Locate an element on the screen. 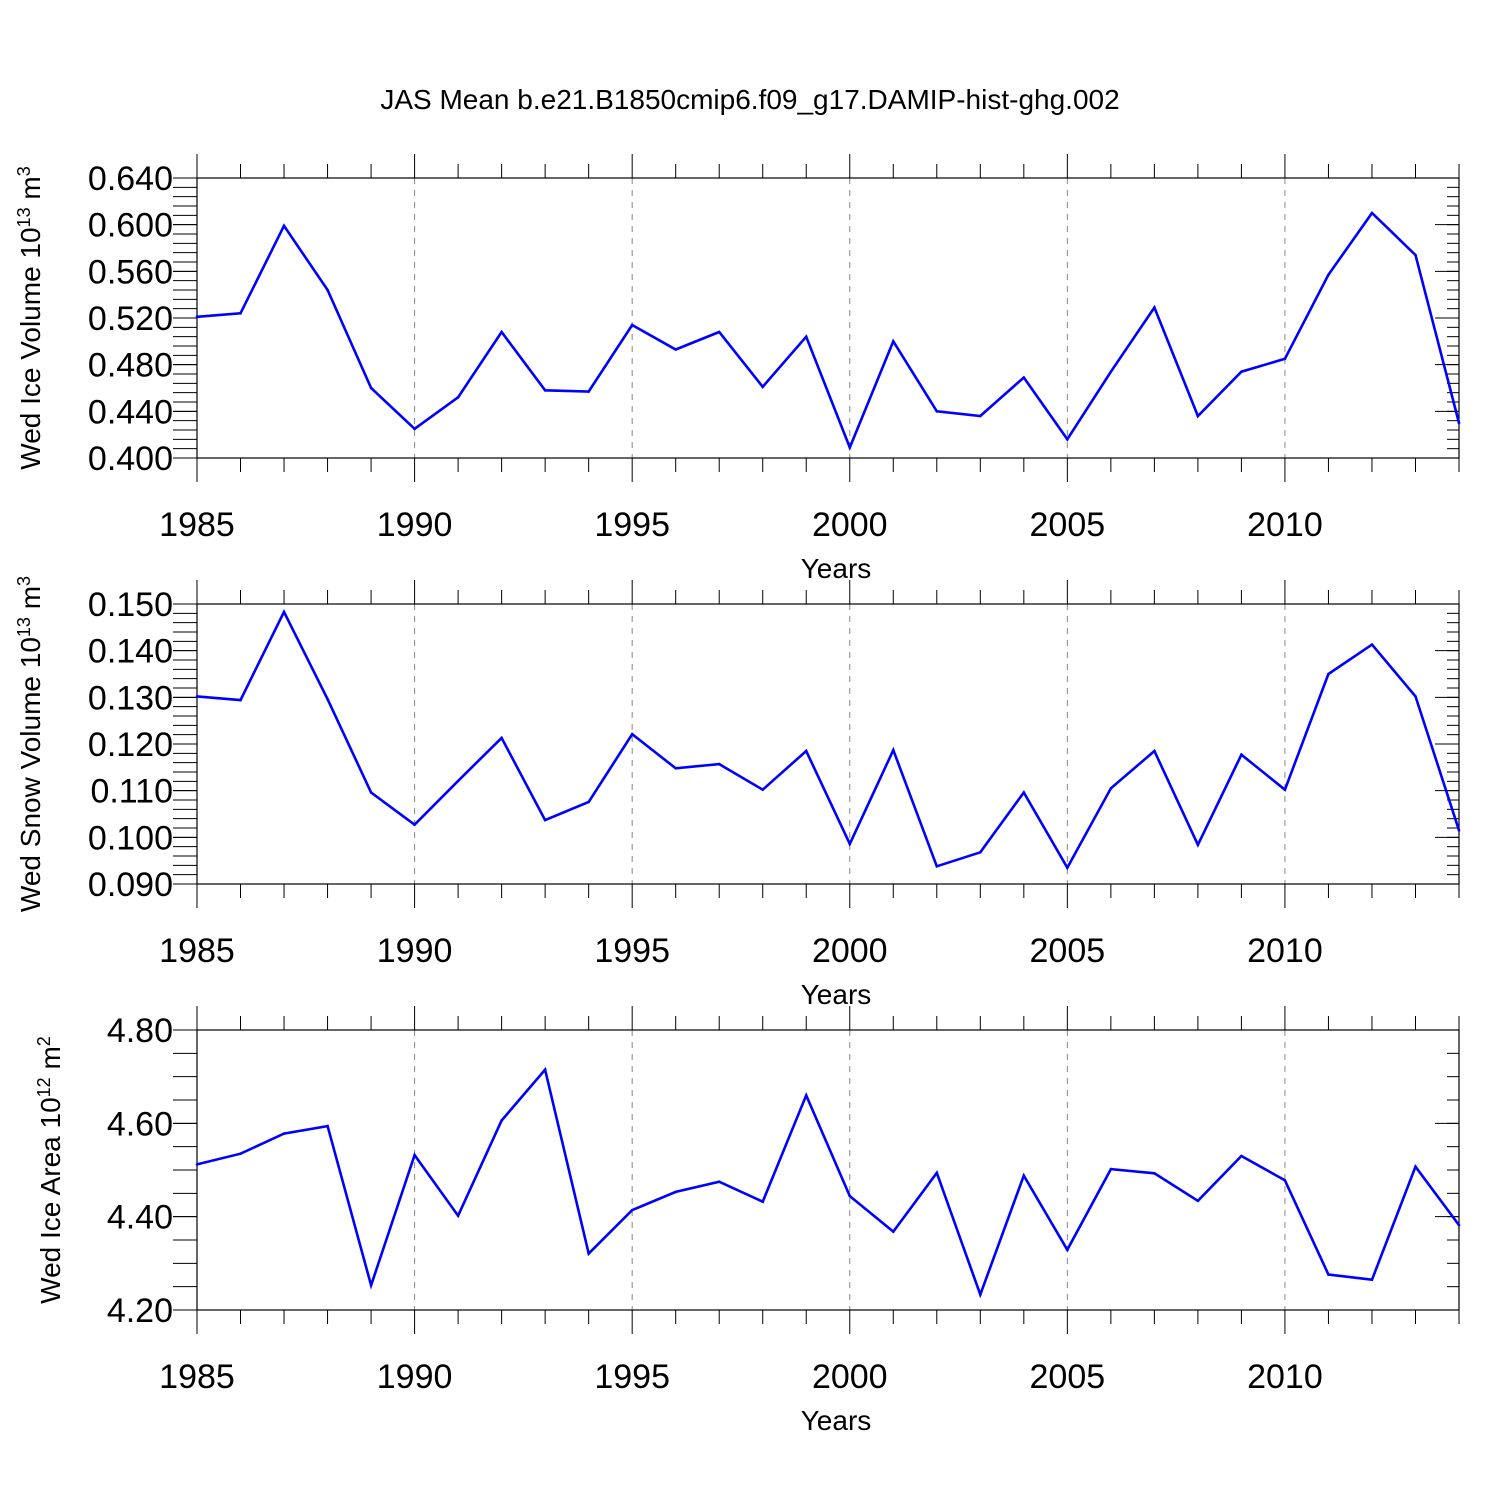 Image resolution: width=1500 pixels, height=1500 pixels. y-axis-title: Wed Ice Area 1012 m2 is located at coordinates (50, 1170).